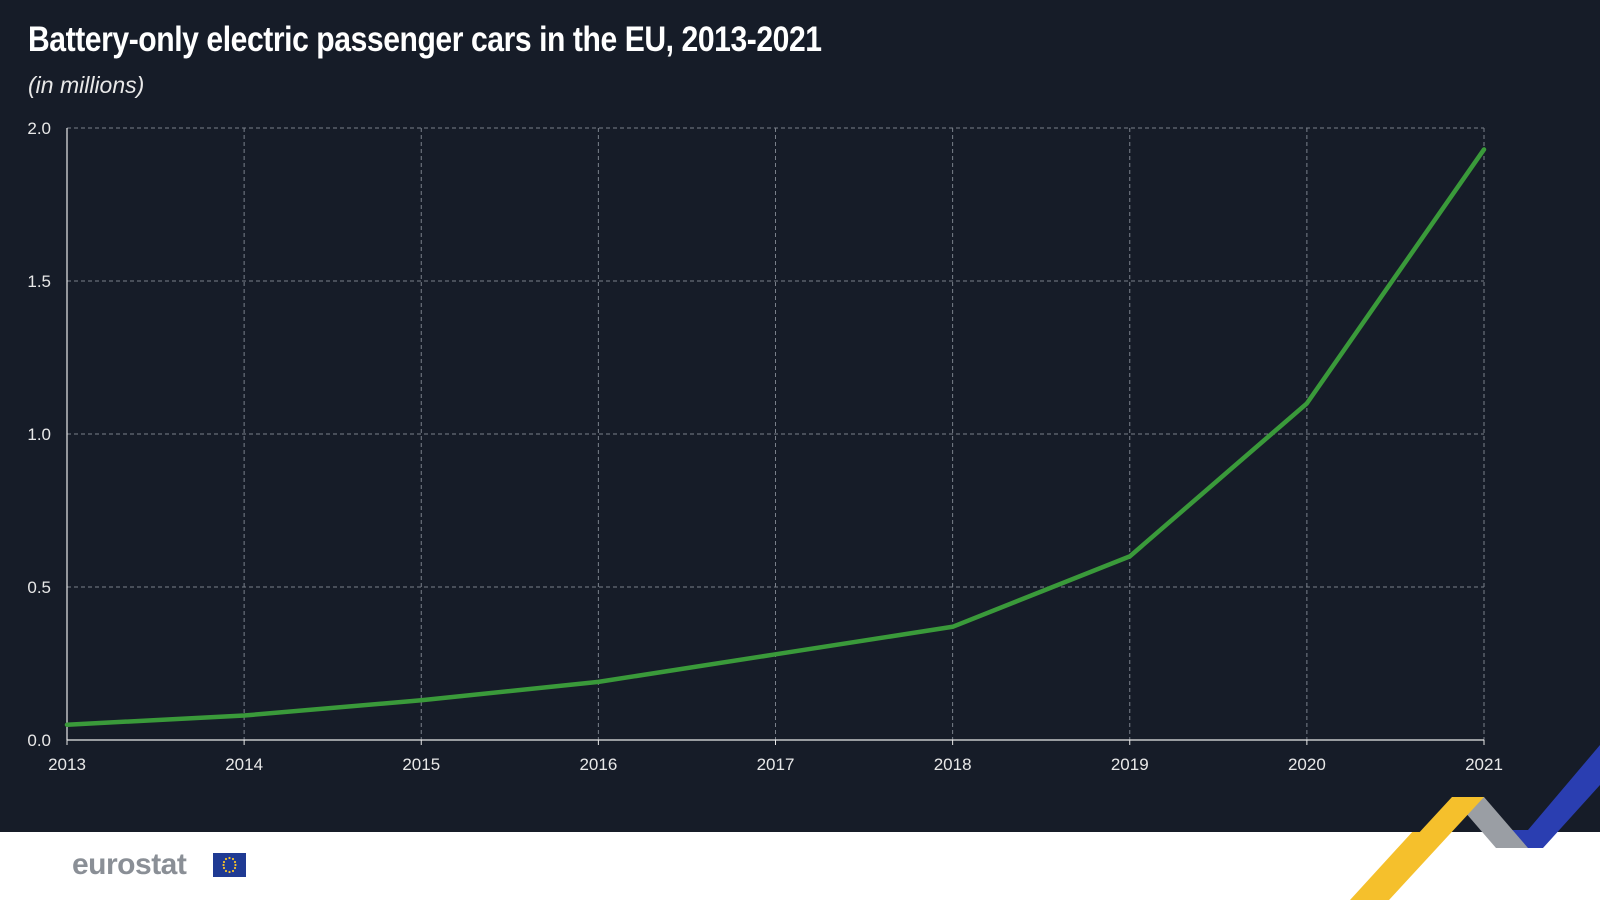  What do you see at coordinates (953, 764) in the screenshot?
I see `x-tick-label: 2018` at bounding box center [953, 764].